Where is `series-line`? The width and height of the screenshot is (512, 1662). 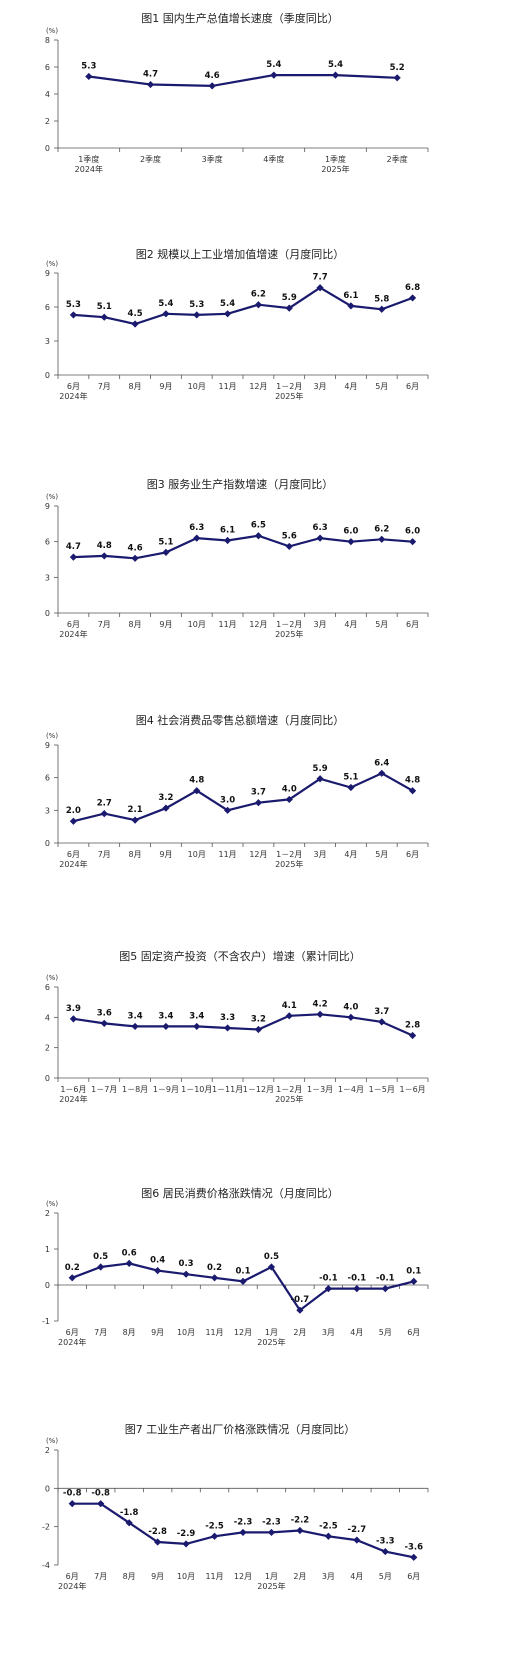 series-line is located at coordinates (243, 80).